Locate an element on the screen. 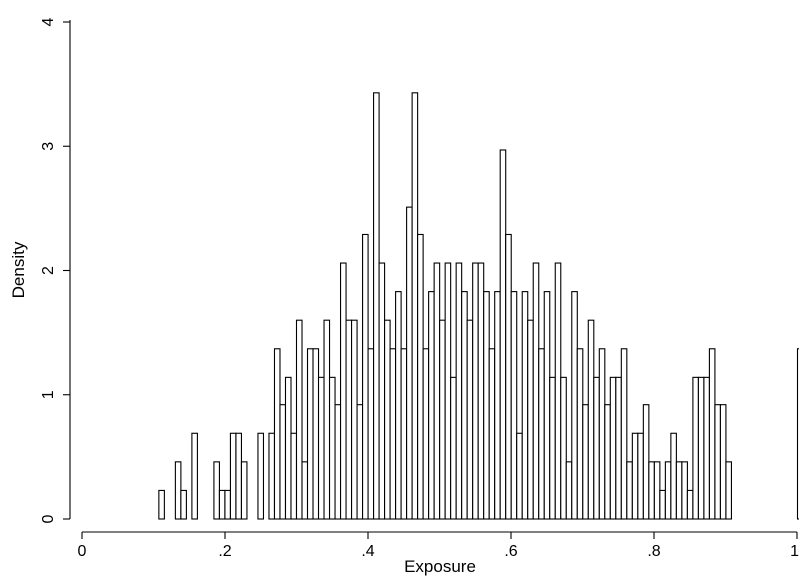 This screenshot has height=579, width=799. y-axis-ticks: 0 1 2 3 4 is located at coordinates (55, 270).